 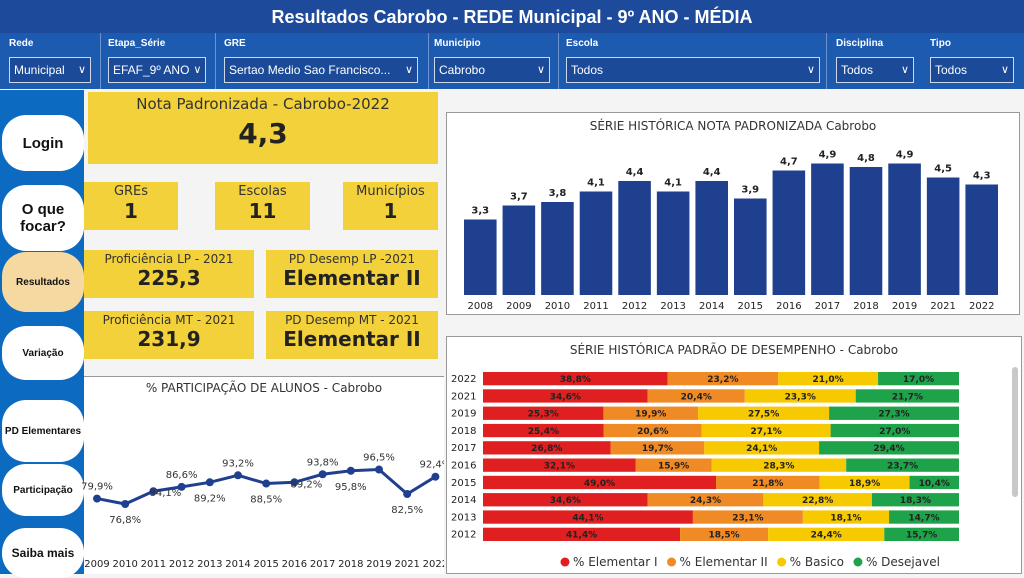 What do you see at coordinates (915, 501) in the screenshot?
I see `data-label: 18,3%` at bounding box center [915, 501].